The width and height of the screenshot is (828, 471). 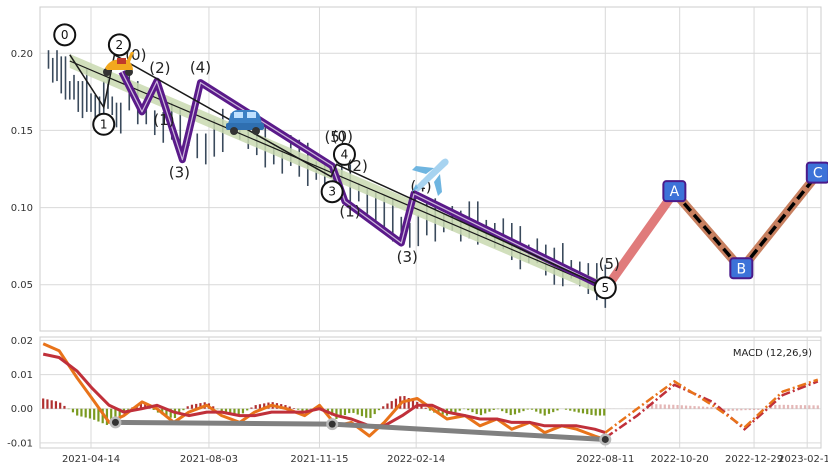 What do you see at coordinates (22, 131) in the screenshot?
I see `price-y-tick-label: 0.15` at bounding box center [22, 131].